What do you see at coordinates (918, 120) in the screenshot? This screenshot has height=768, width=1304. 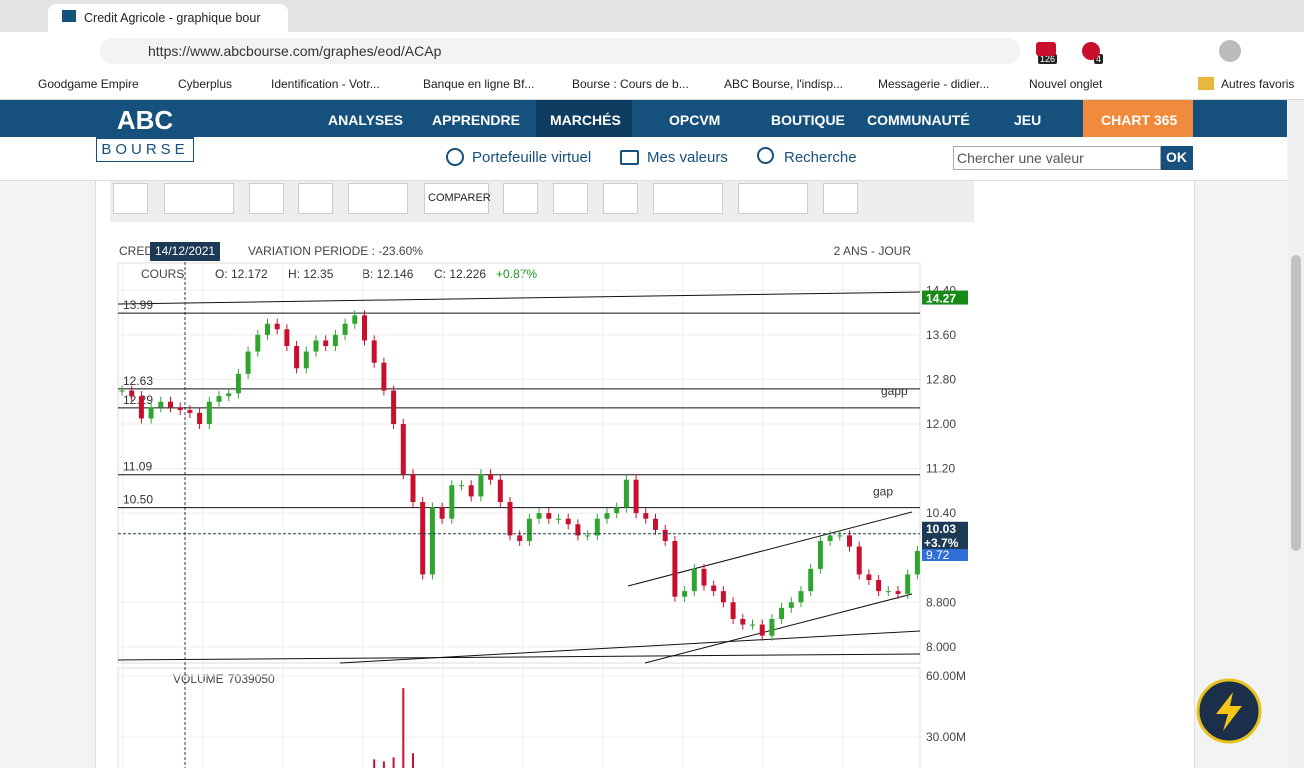 I see `nav-item: COMMUNAUTÉ` at bounding box center [918, 120].